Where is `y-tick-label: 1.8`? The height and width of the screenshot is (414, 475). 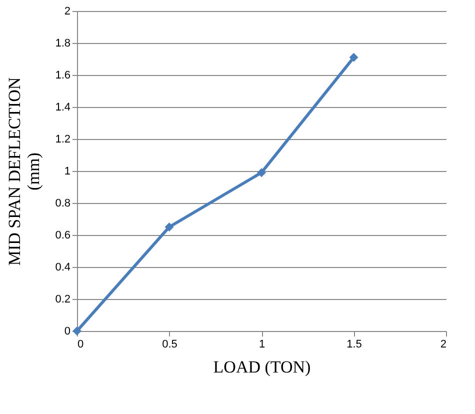 y-tick-label: 1.8 is located at coordinates (62, 44).